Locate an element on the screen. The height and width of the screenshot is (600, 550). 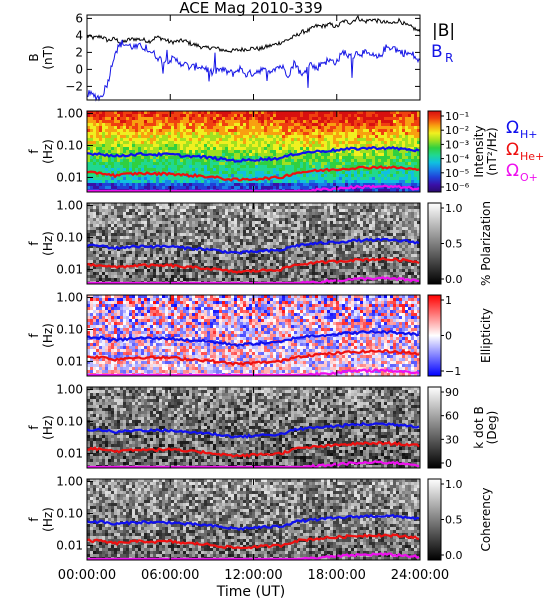
y-tick-label: 4 is located at coordinates (79, 35).